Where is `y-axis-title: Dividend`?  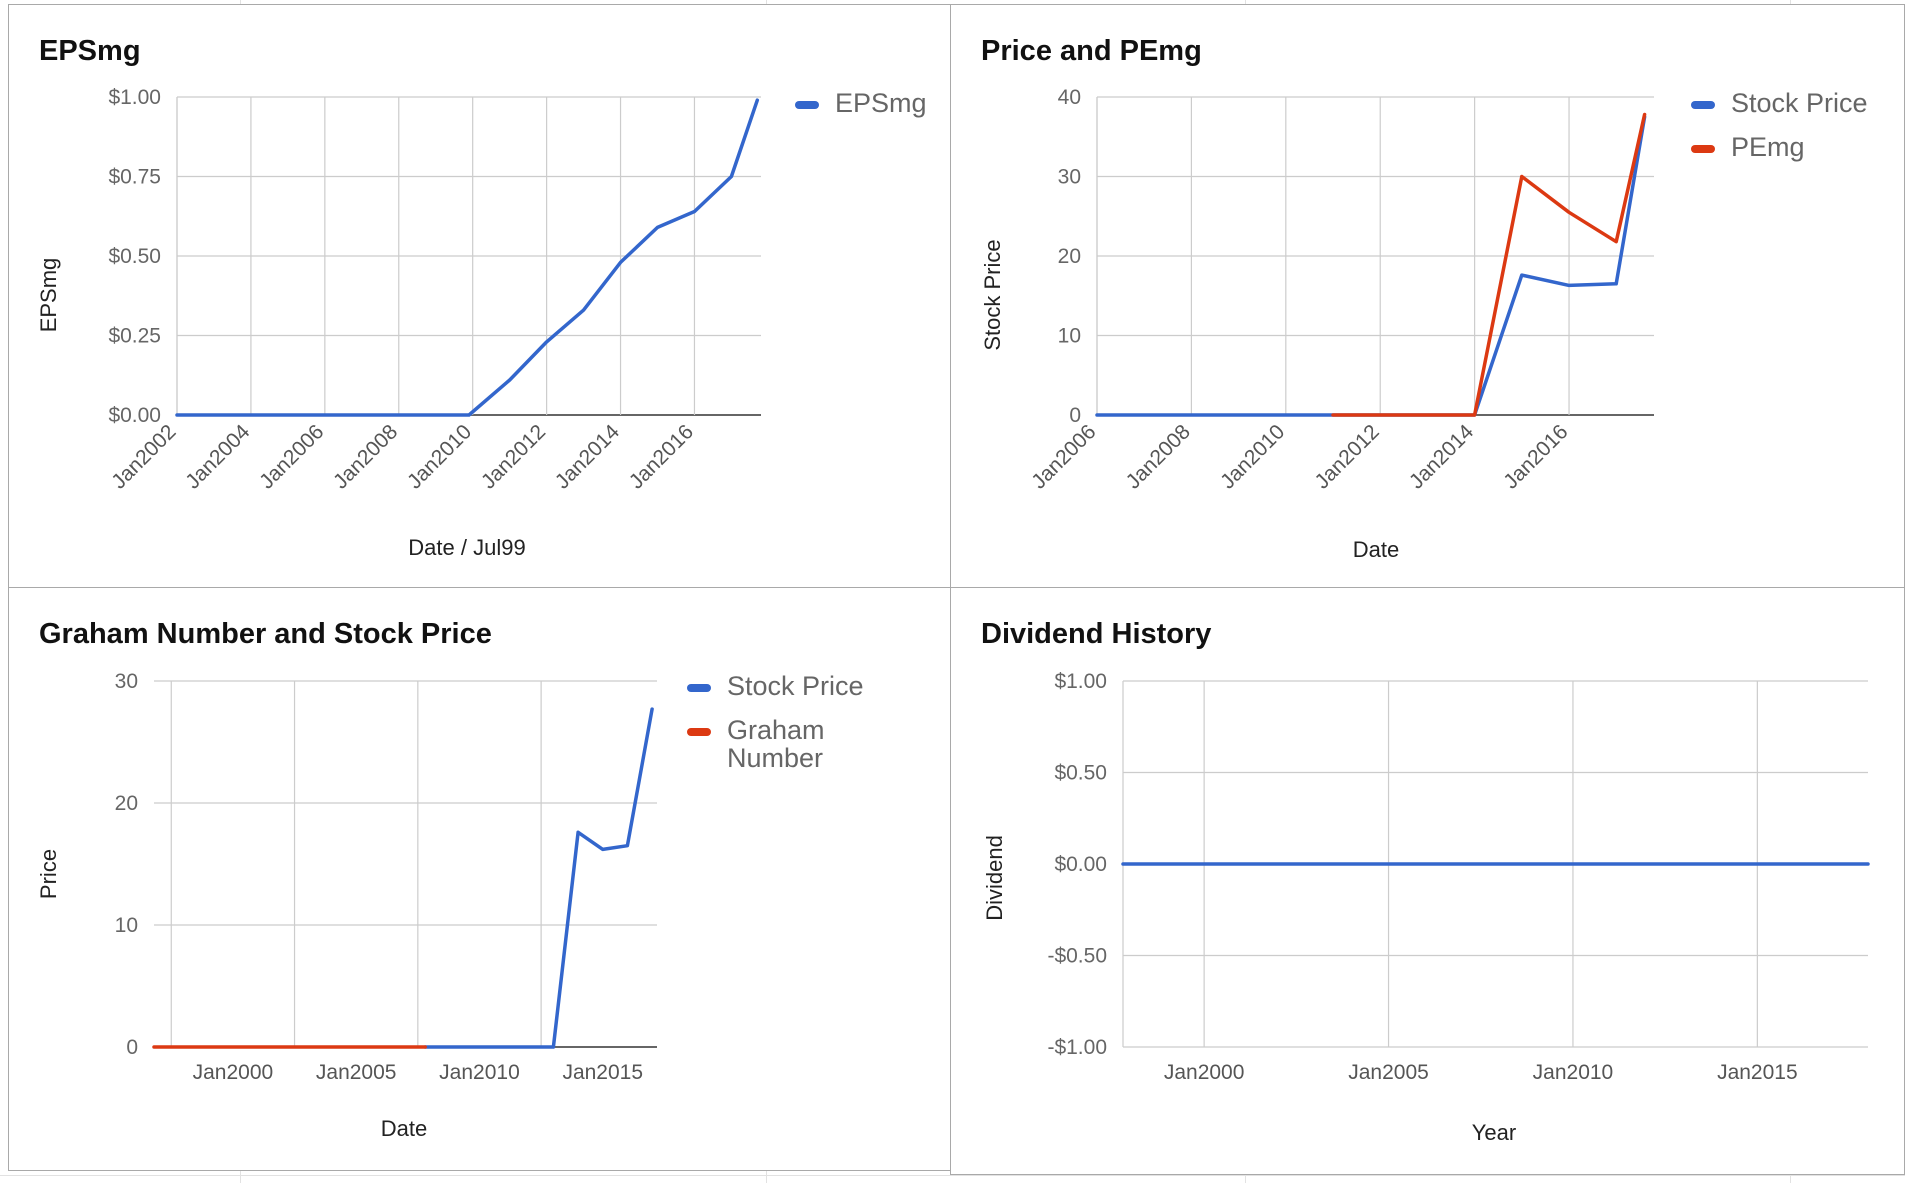 y-axis-title: Dividend is located at coordinates (994, 878).